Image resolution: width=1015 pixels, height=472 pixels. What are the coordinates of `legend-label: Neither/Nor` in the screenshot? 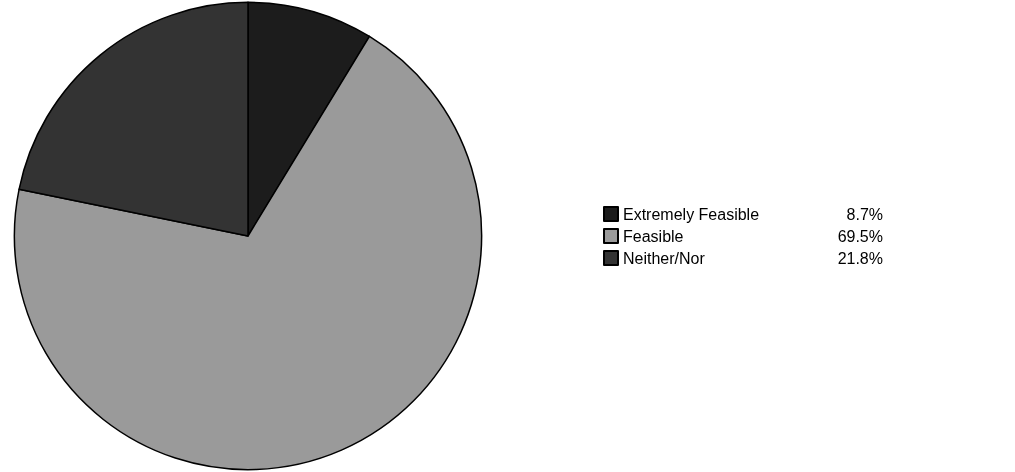 It's located at (664, 258).